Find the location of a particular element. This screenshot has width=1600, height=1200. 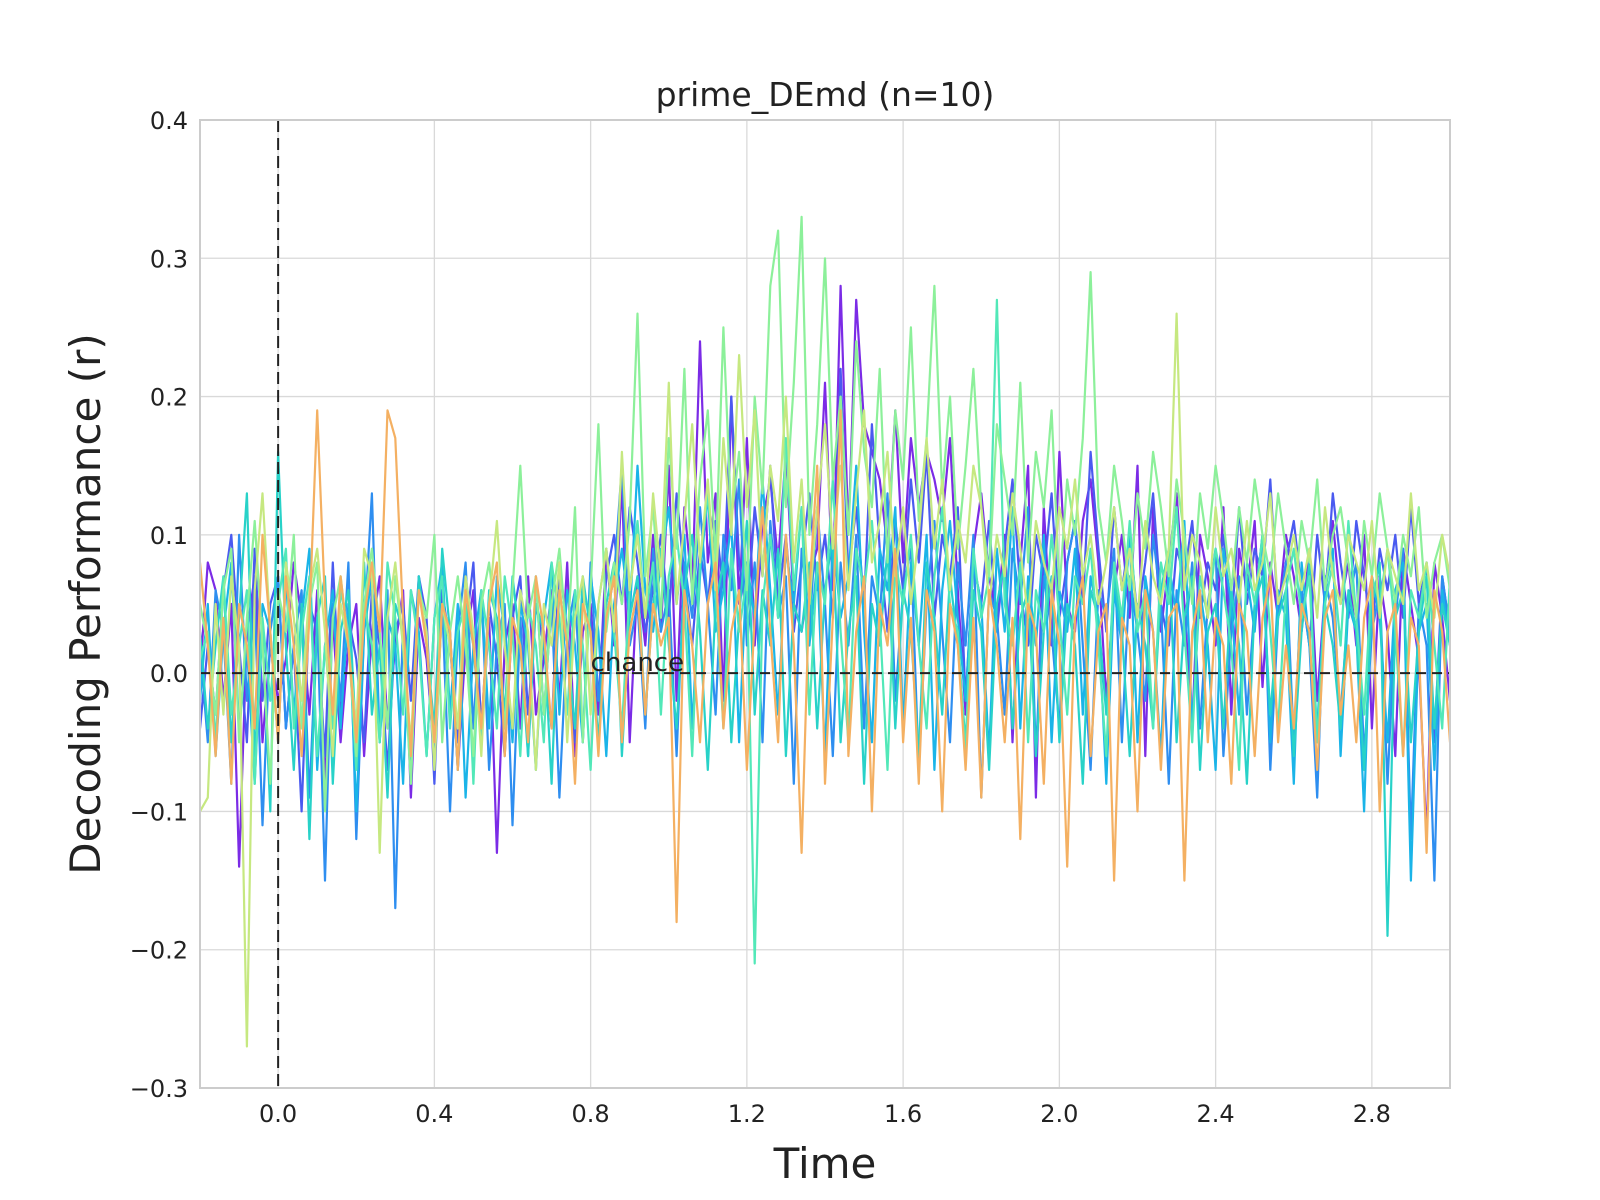

x-tick-label: 0.4 is located at coordinates (434, 1114).